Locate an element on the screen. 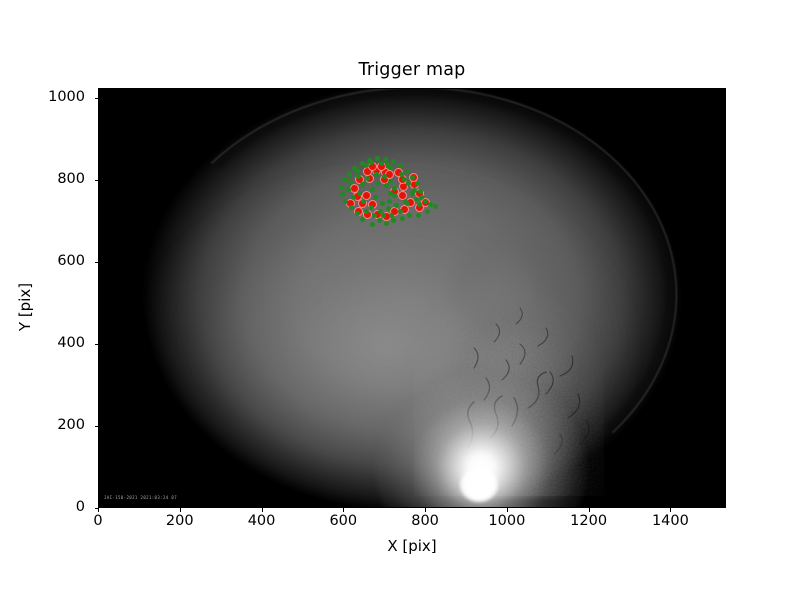 Image resolution: width=800 pixels, height=600 pixels. x-tick-label: 1000 is located at coordinates (507, 521).